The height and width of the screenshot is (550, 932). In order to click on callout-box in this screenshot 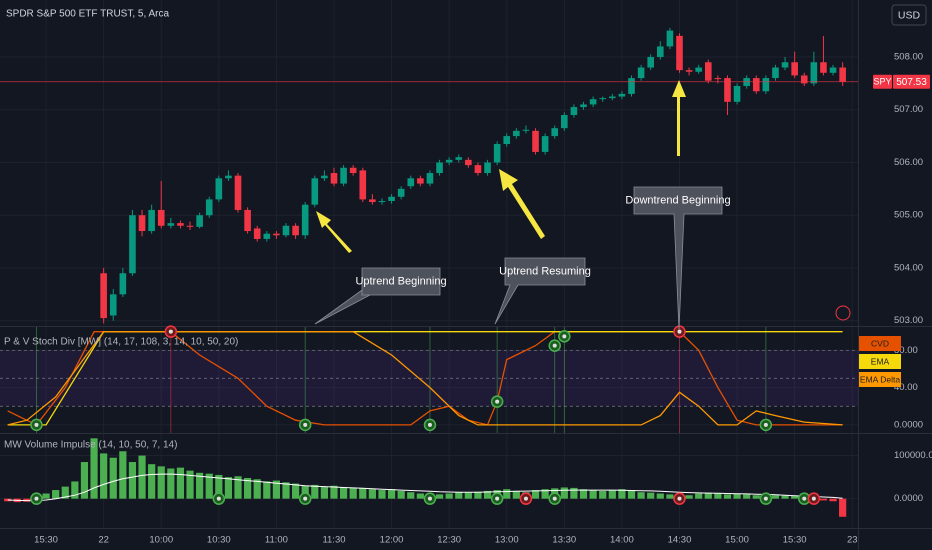, I will do `click(678, 258)`.